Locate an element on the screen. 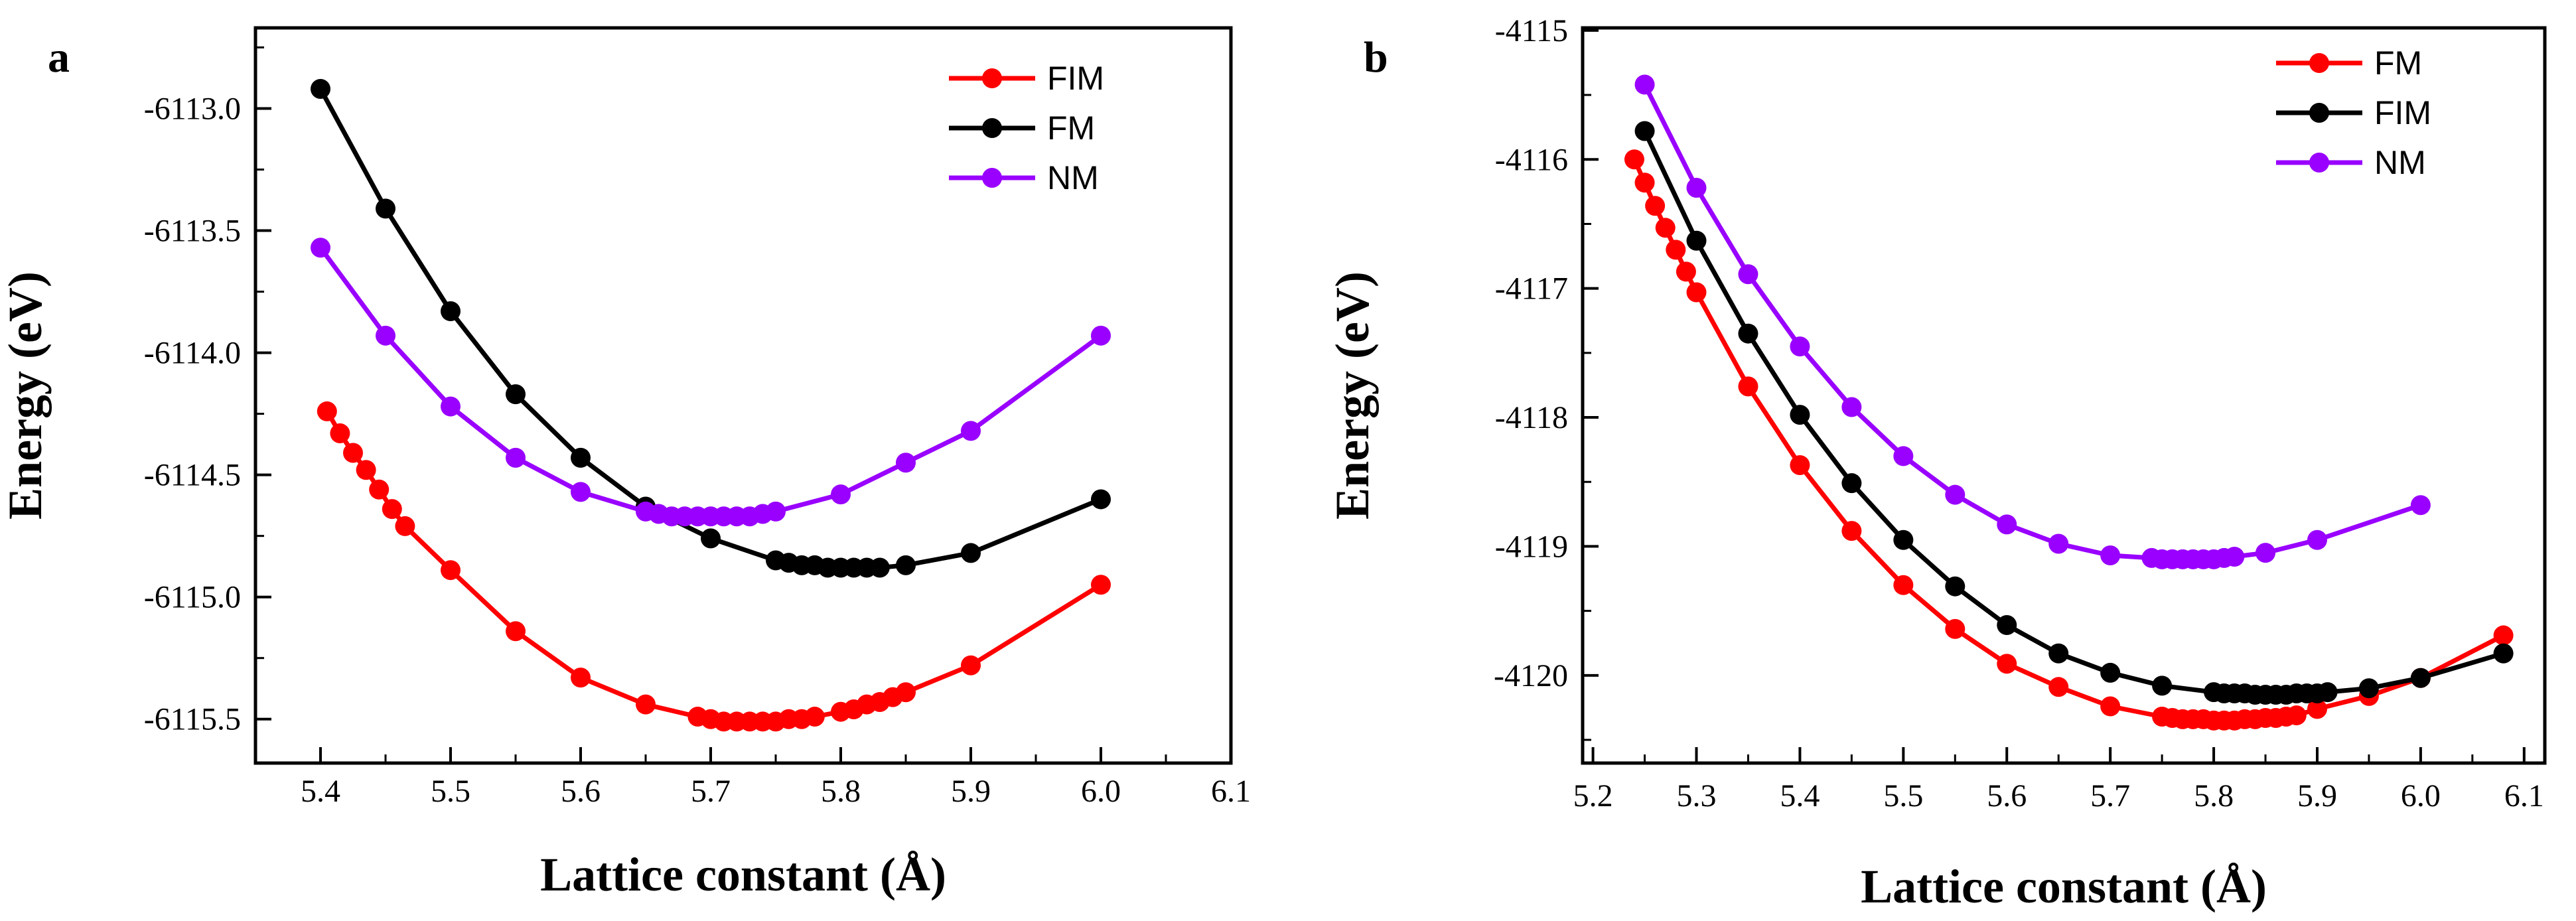 This screenshot has width=2576, height=921. y-tick-label: -4118 is located at coordinates (1532, 417).